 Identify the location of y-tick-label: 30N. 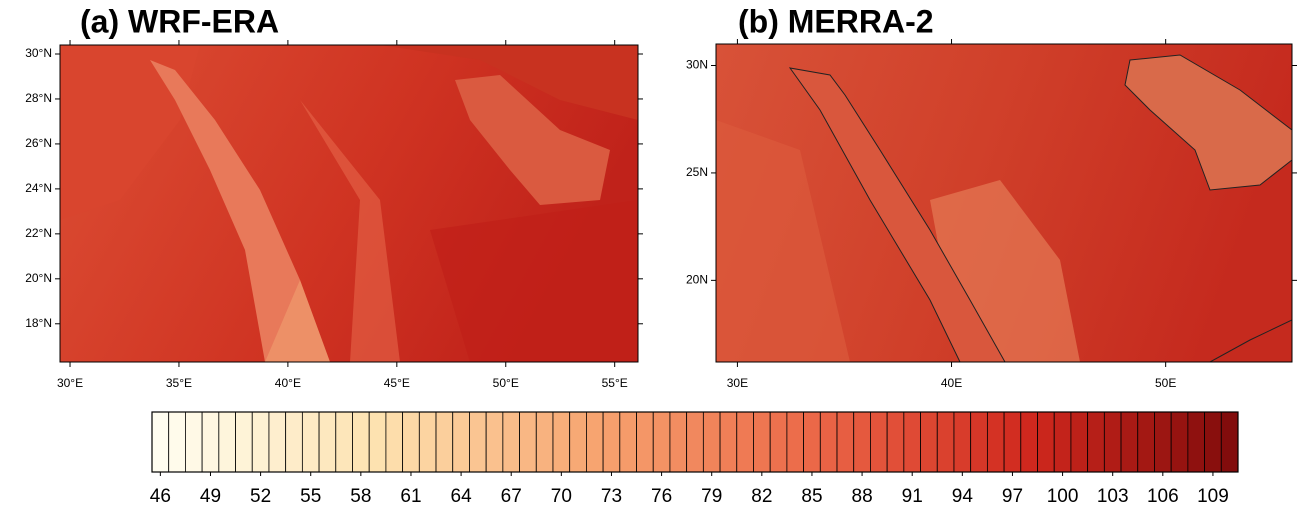
(697, 65).